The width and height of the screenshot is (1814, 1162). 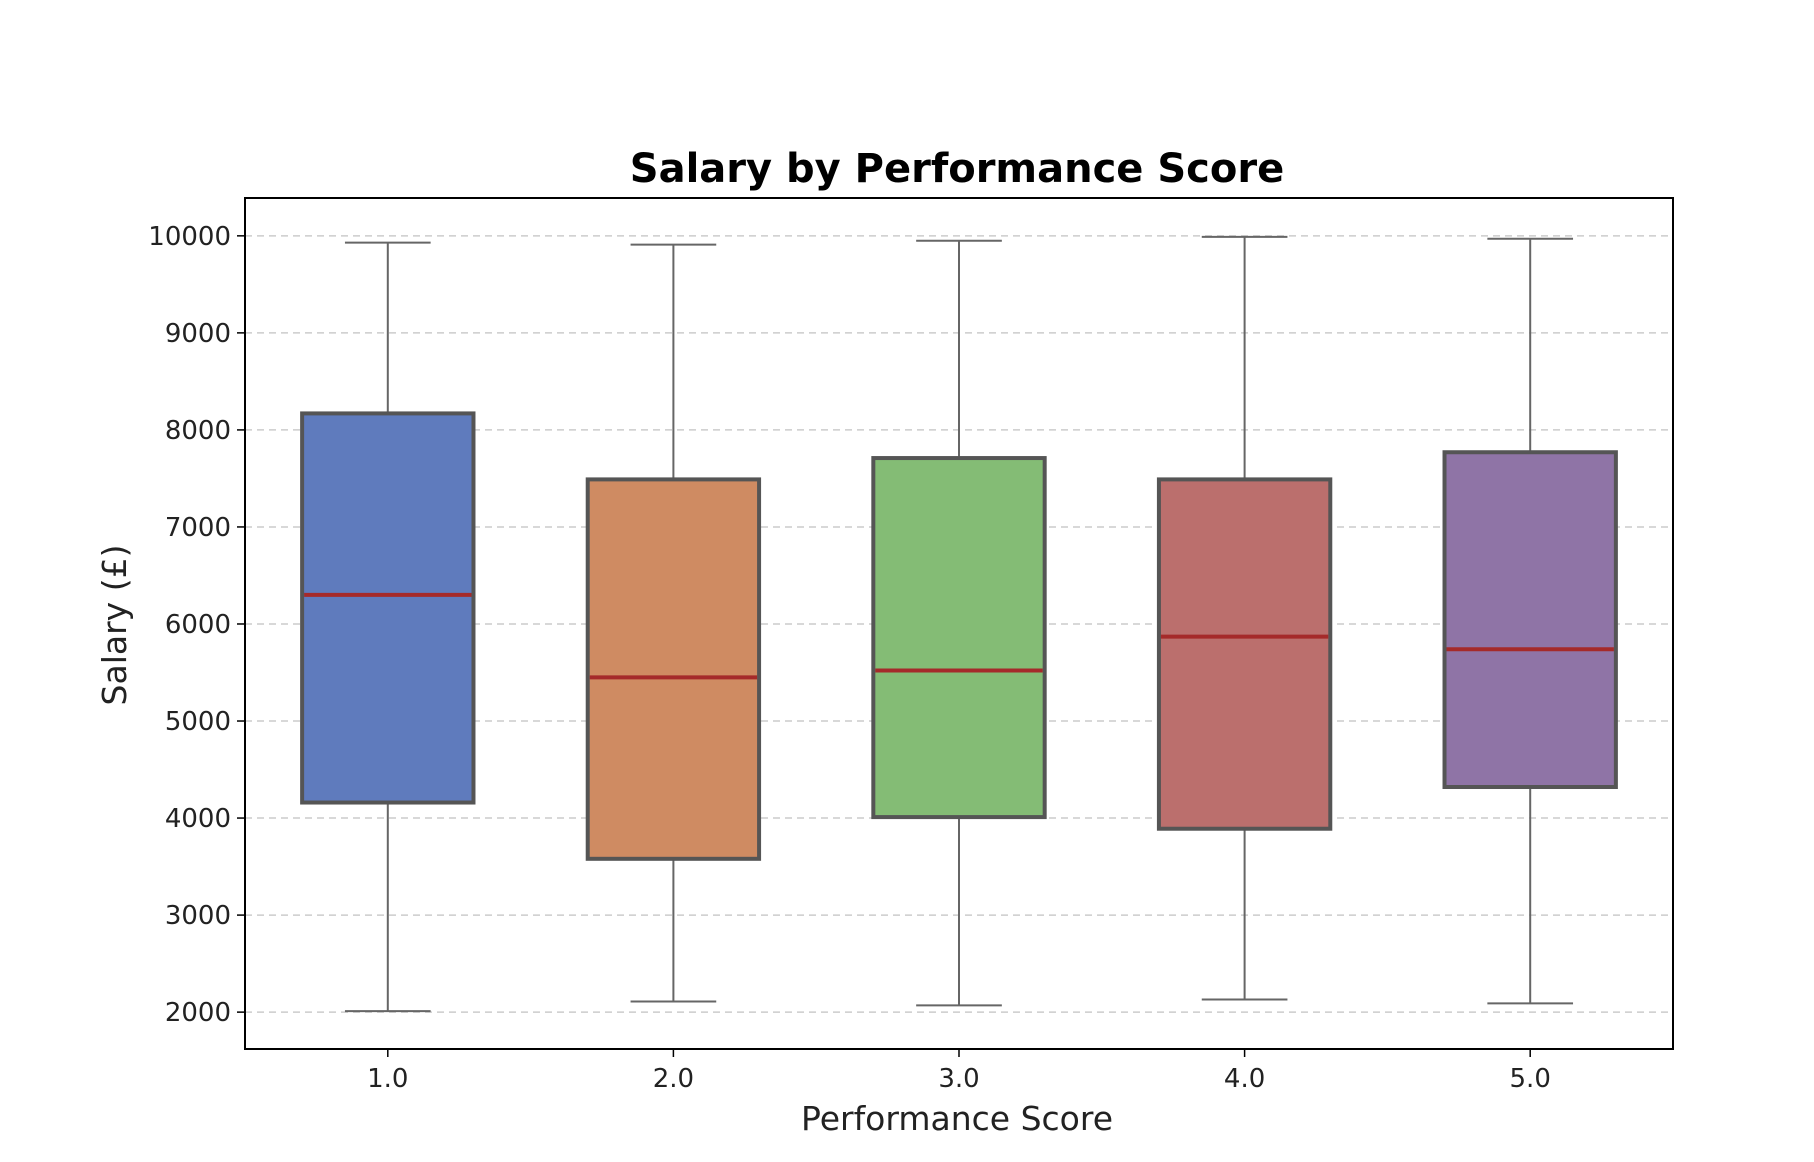 I want to click on box-group-3.0, so click(x=959, y=623).